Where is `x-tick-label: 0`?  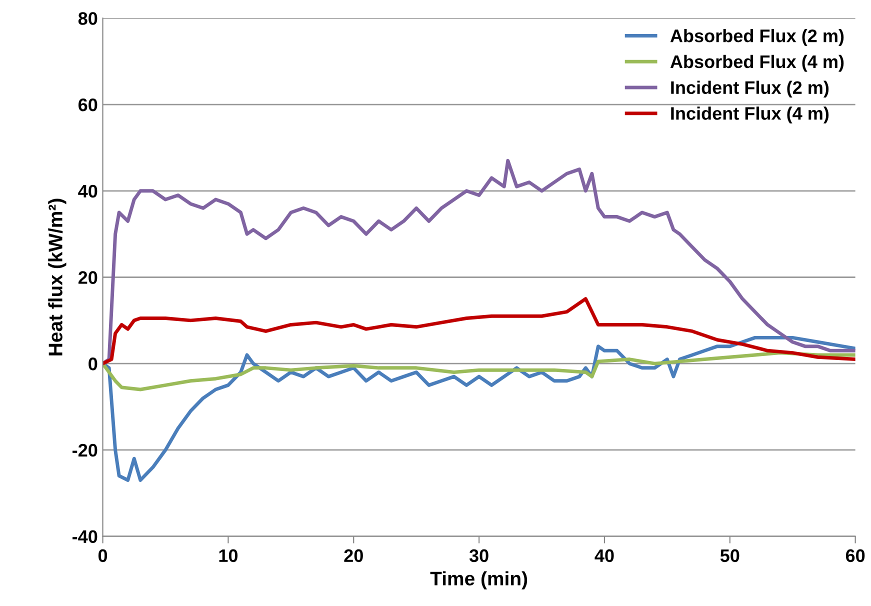
x-tick-label: 0 is located at coordinates (103, 555).